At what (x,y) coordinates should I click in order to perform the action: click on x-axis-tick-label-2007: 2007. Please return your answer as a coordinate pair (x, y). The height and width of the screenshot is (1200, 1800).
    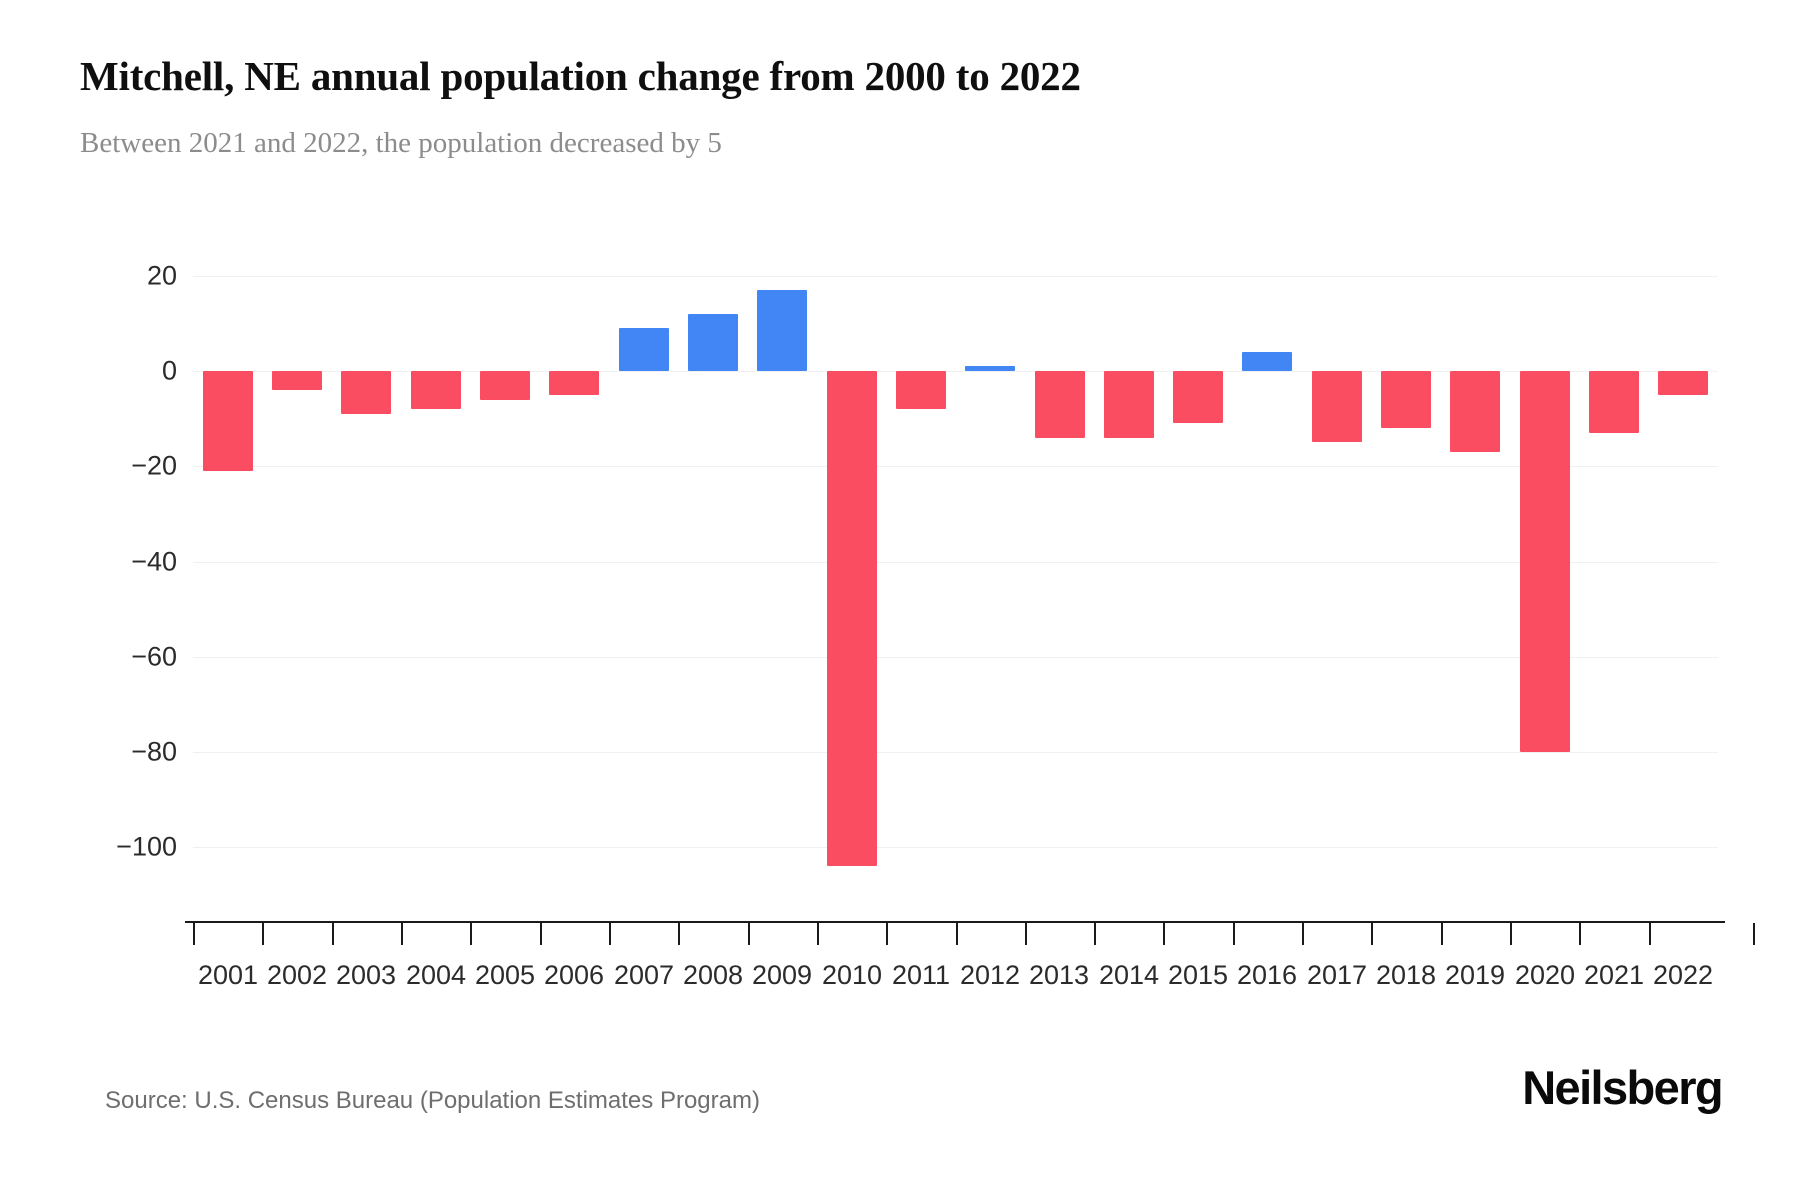
    Looking at the image, I should click on (644, 975).